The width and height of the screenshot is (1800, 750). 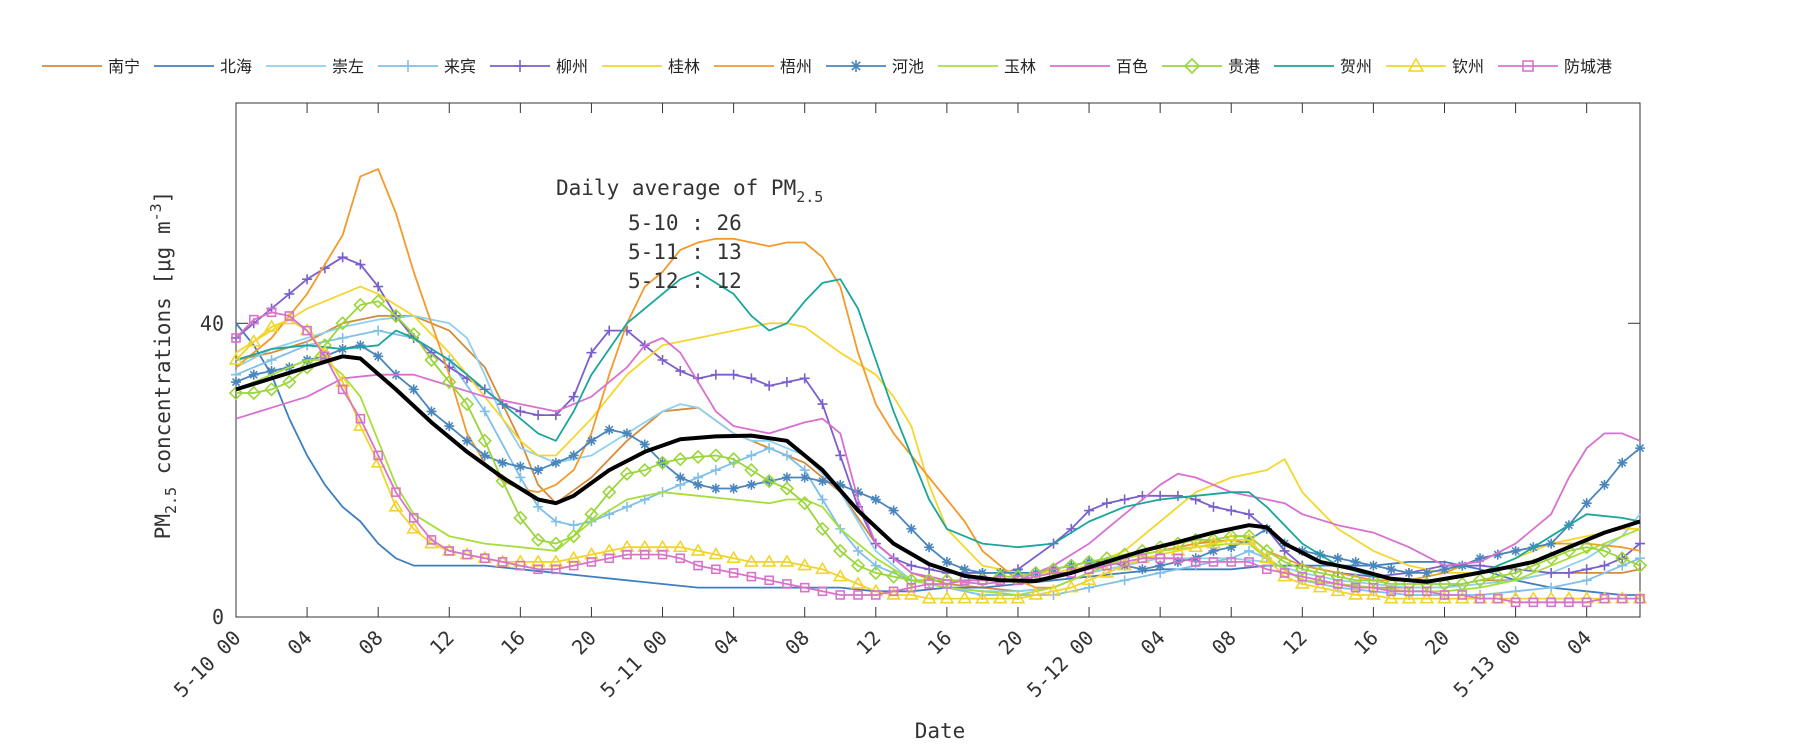 I want to click on legend-entry: 崇左, so click(x=315, y=66).